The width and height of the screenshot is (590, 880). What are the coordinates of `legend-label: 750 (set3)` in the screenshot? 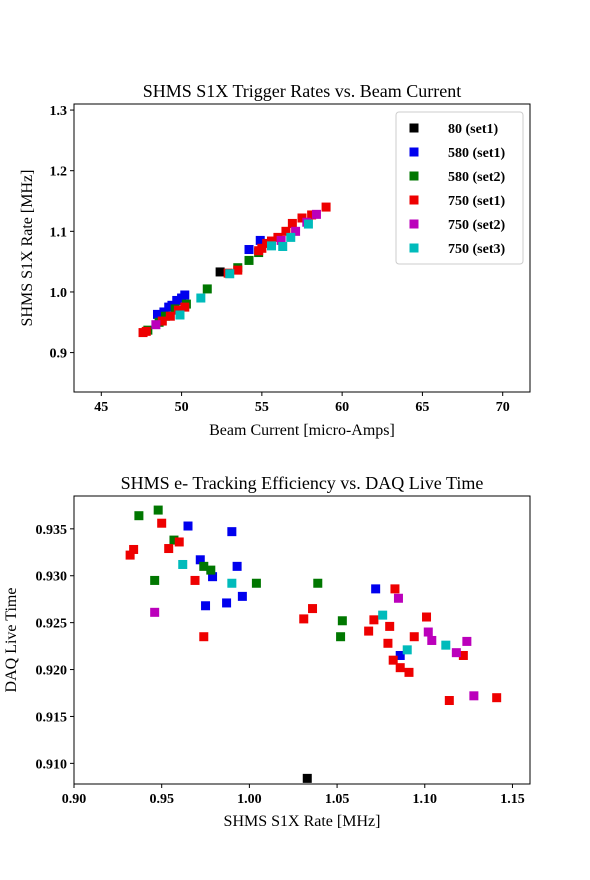 It's located at (476, 249).